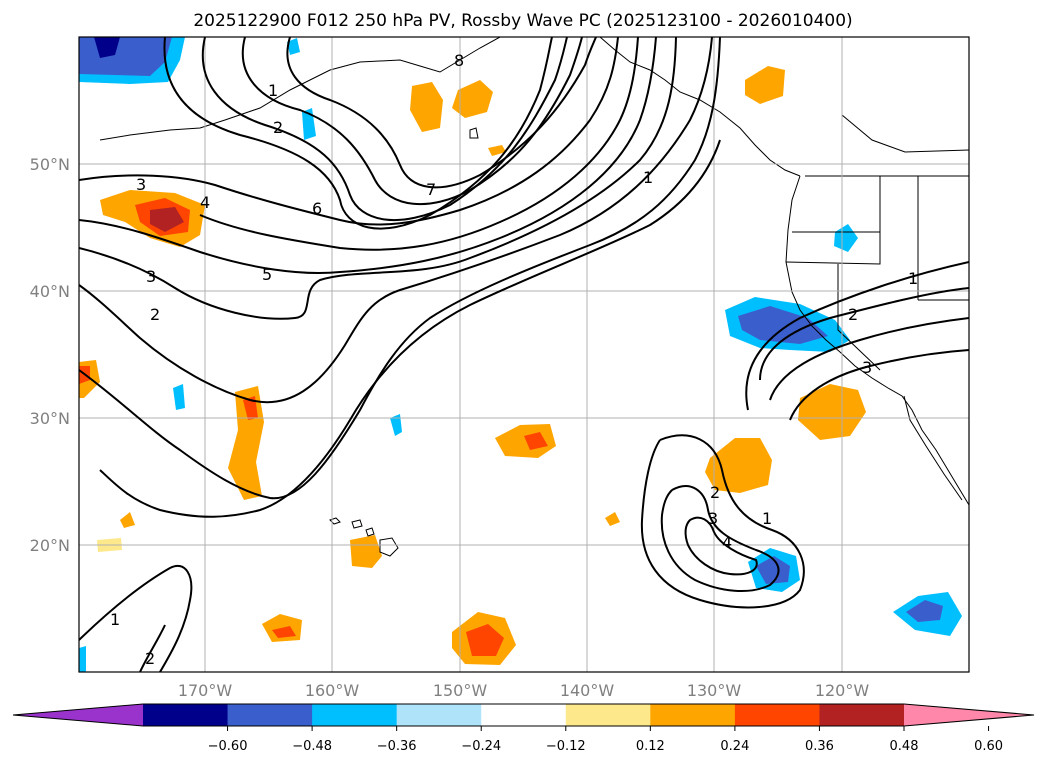 The height and width of the screenshot is (765, 1047). What do you see at coordinates (317, 208) in the screenshot?
I see `contour-label: 6` at bounding box center [317, 208].